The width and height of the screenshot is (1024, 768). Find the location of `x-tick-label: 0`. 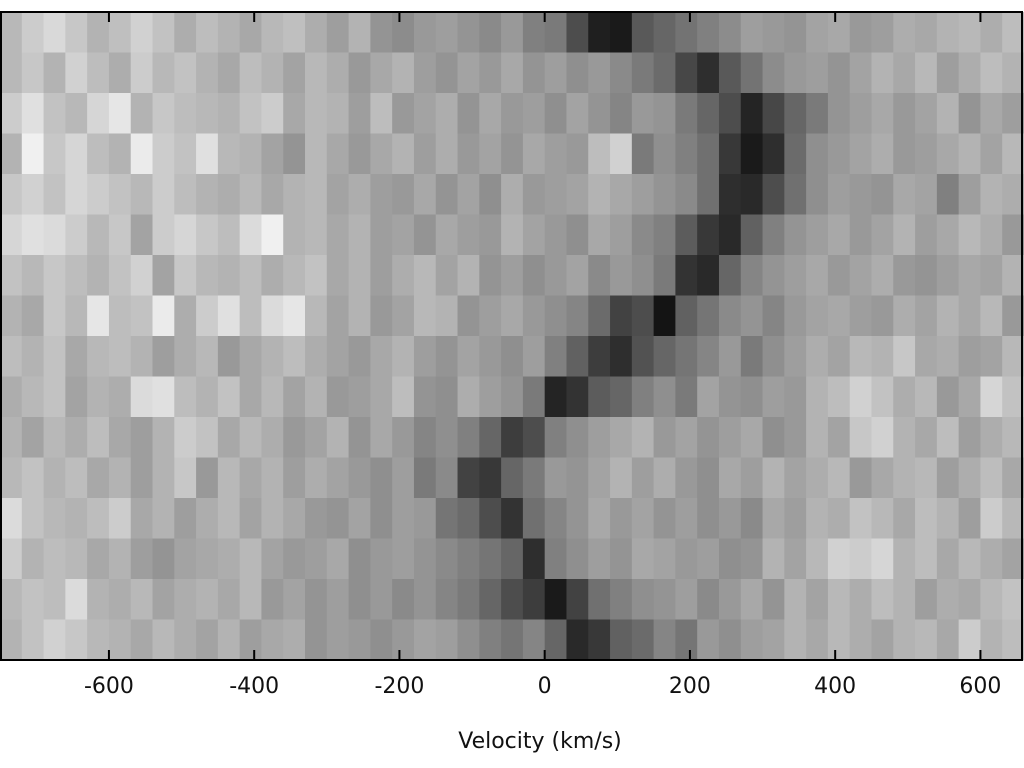

x-tick-label: 0 is located at coordinates (545, 686).